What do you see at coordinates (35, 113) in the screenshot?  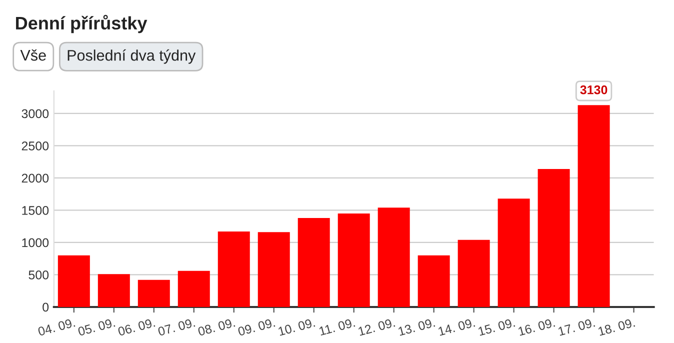 I see `y-tick-label: 3000` at bounding box center [35, 113].